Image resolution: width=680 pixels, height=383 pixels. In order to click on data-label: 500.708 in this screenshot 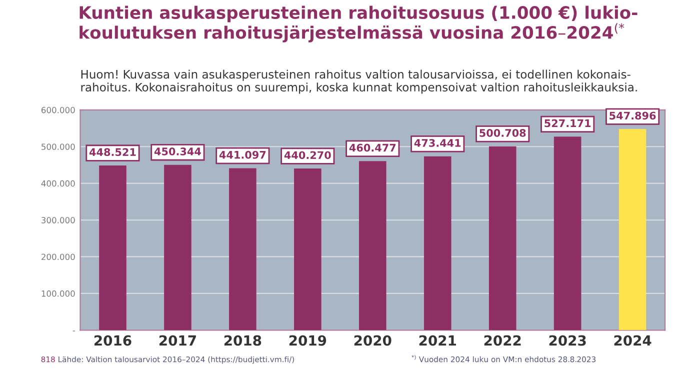, I will do `click(503, 133)`.